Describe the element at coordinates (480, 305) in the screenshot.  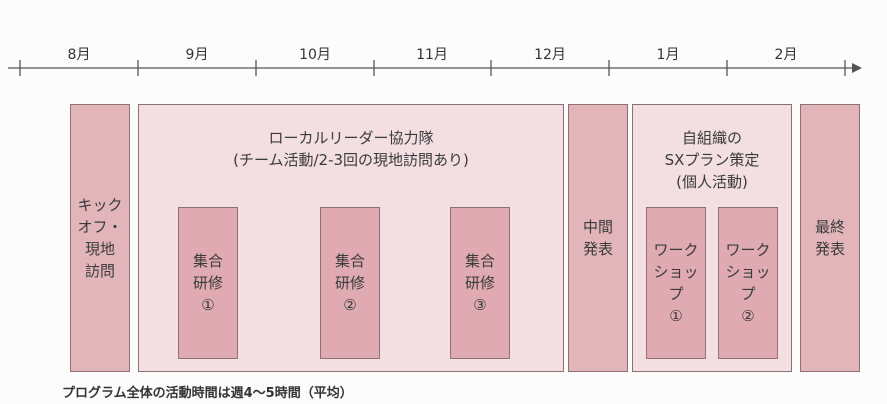
I see `training-line: ③` at that location.